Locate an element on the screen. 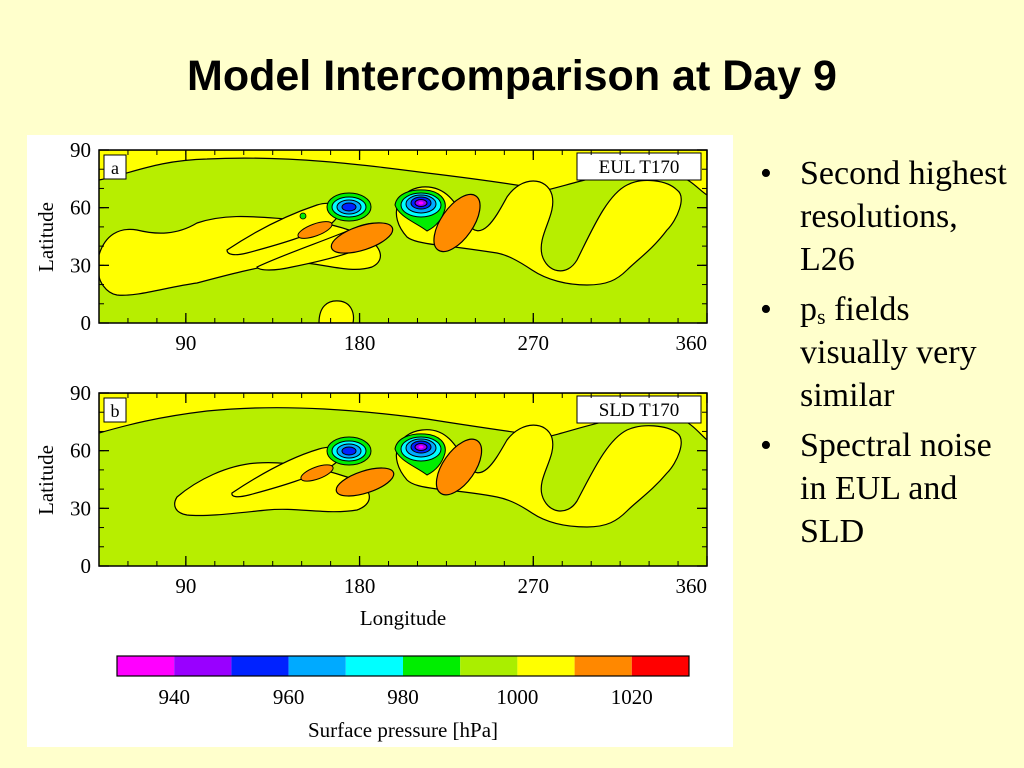 The width and height of the screenshot is (1024, 768). bullet-item: • ps fields visually very similar is located at coordinates (885, 352).